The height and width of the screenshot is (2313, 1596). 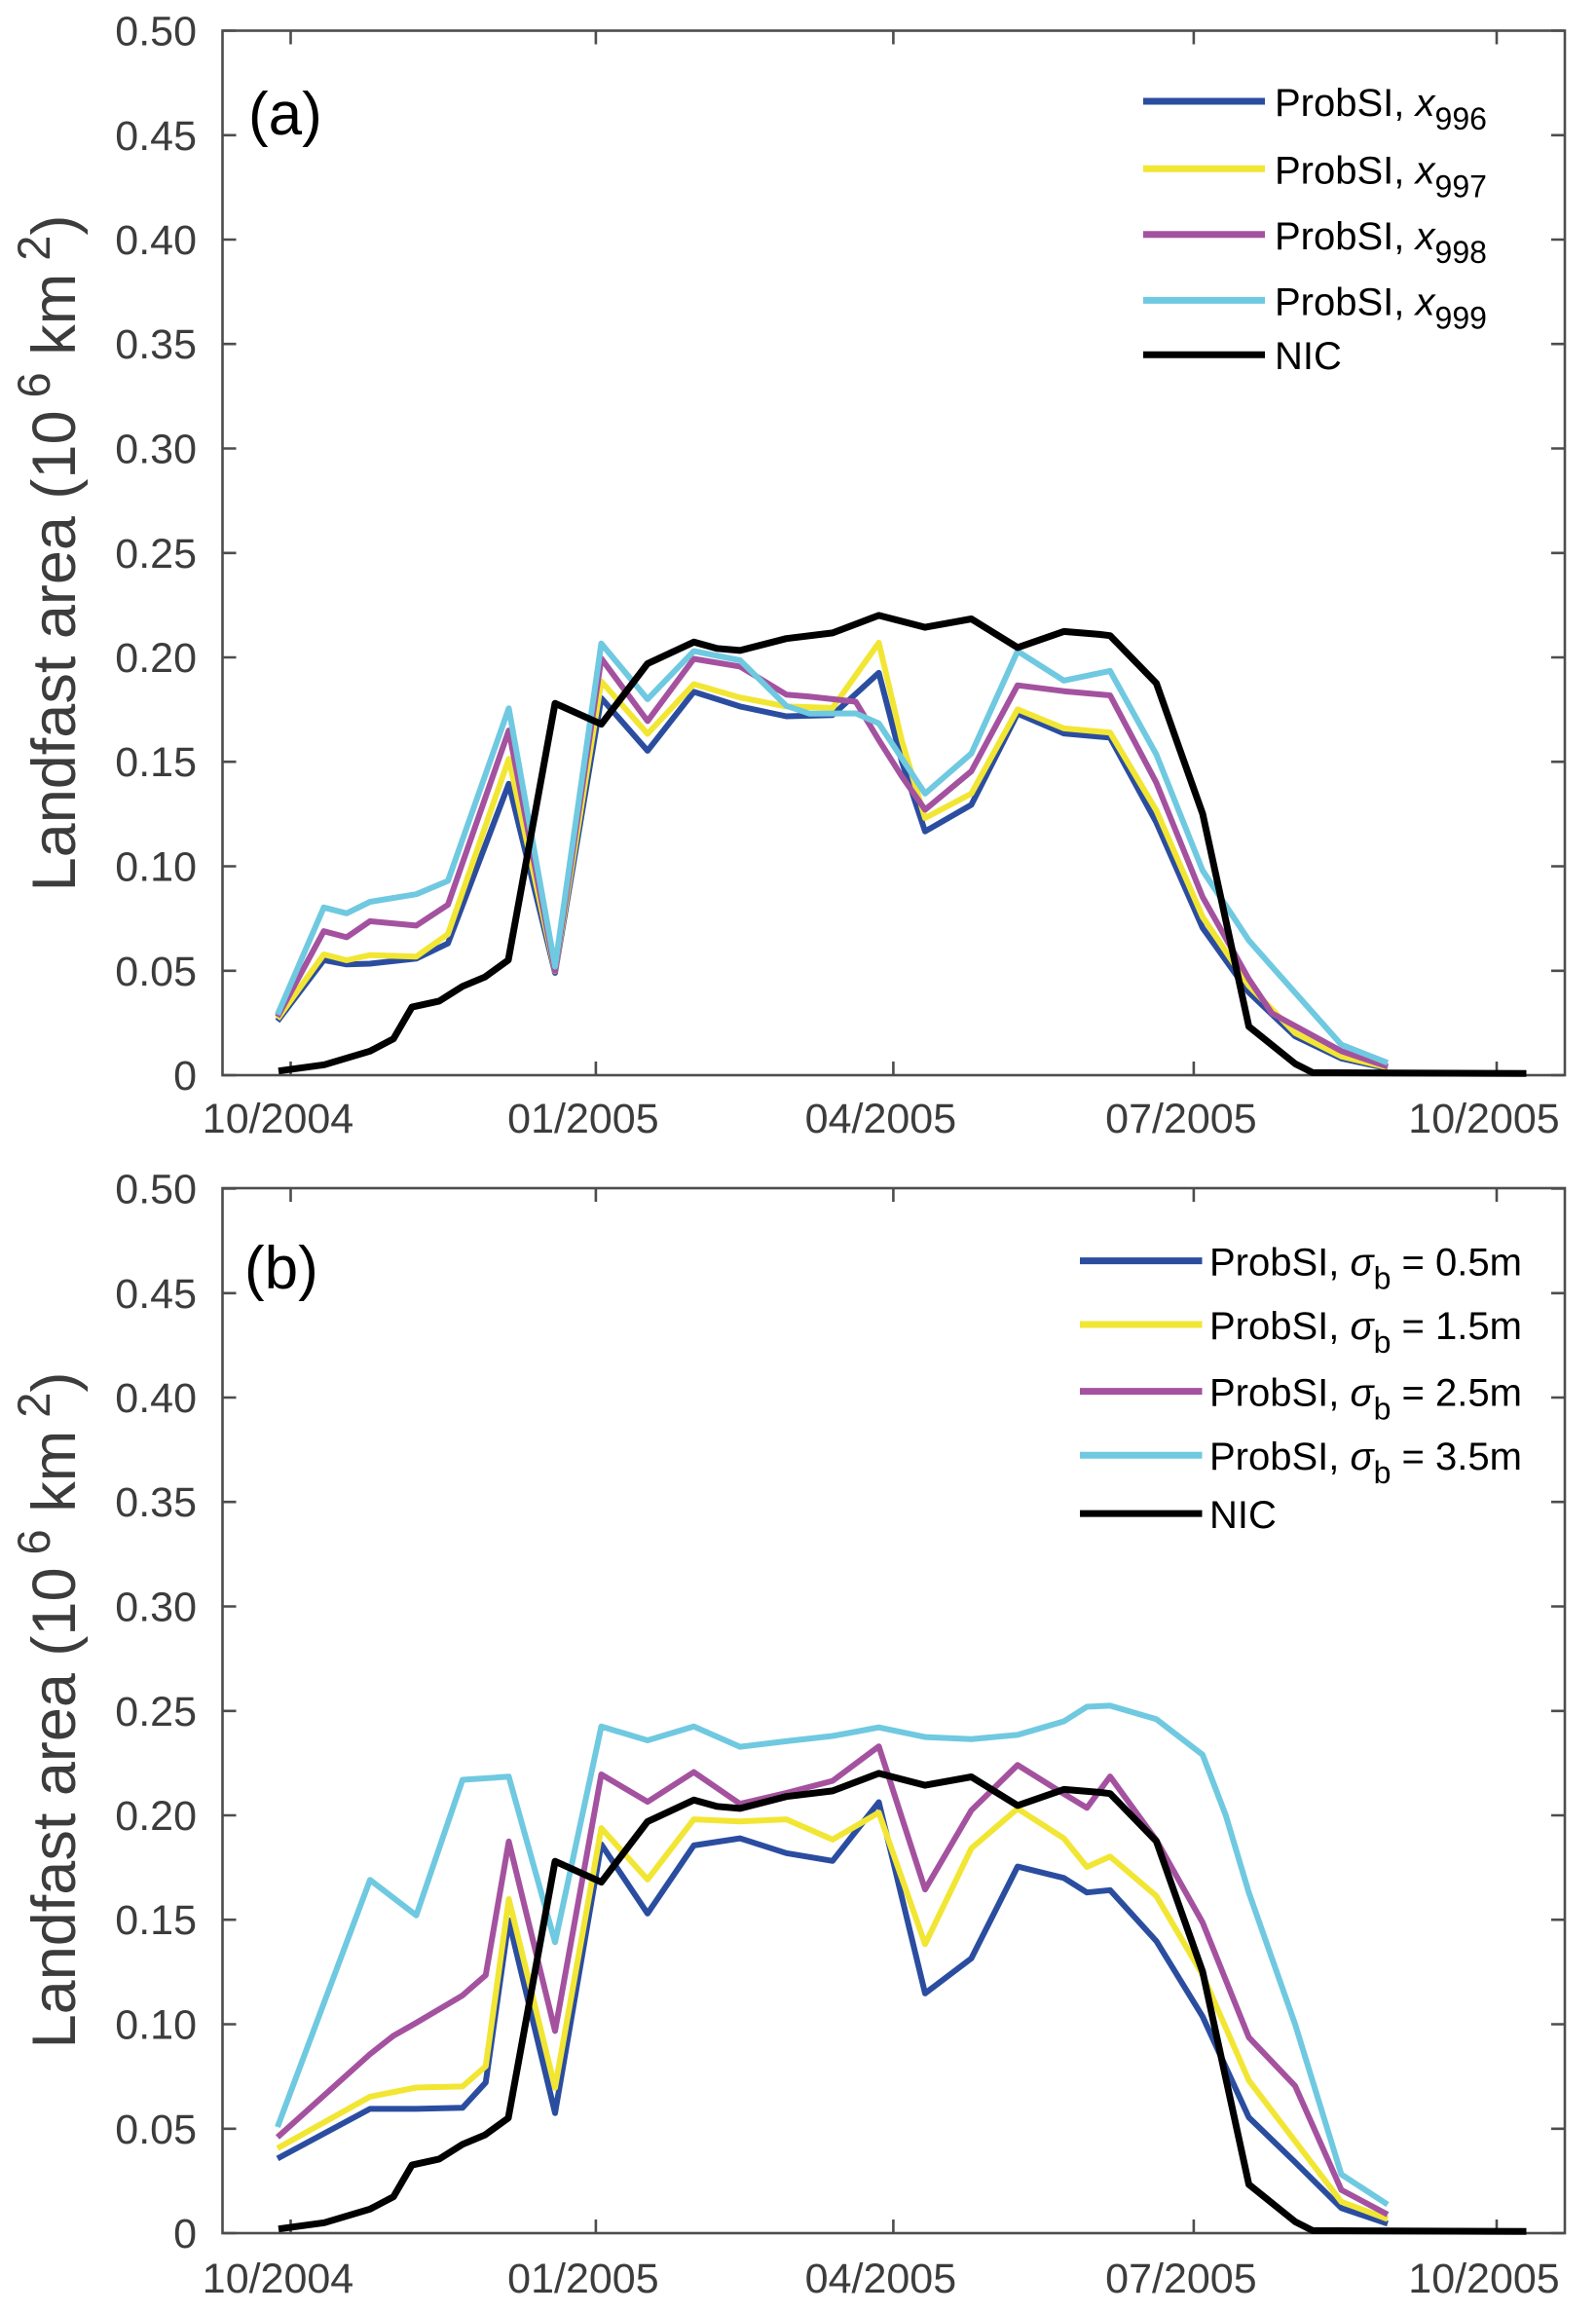 I want to click on svg-text: (a), so click(x=285, y=114).